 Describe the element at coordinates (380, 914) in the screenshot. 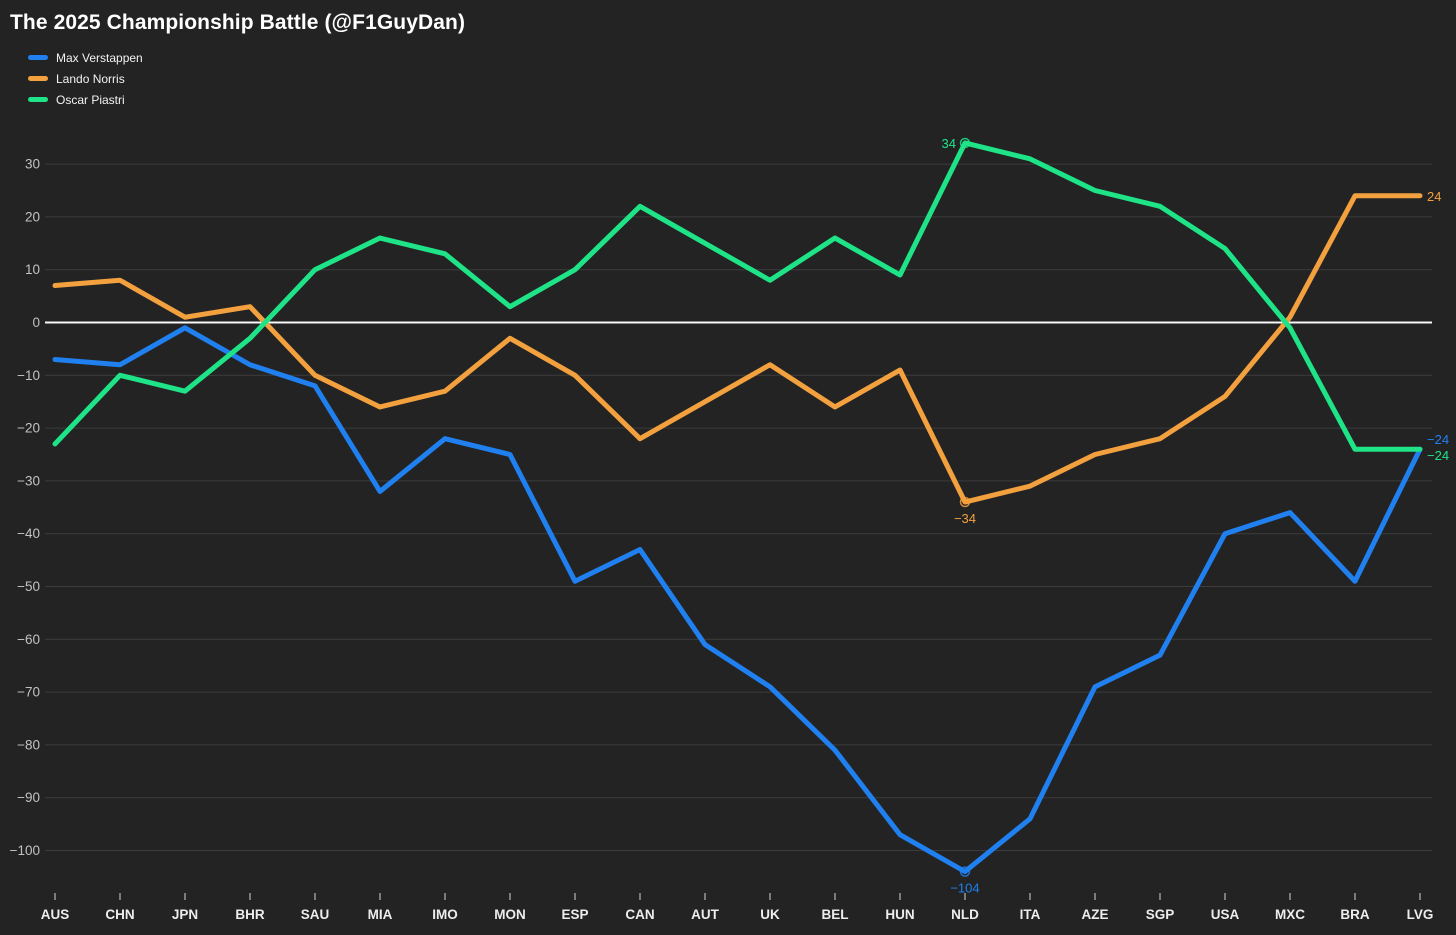

I see `x-axis-tick-label: MIA` at that location.